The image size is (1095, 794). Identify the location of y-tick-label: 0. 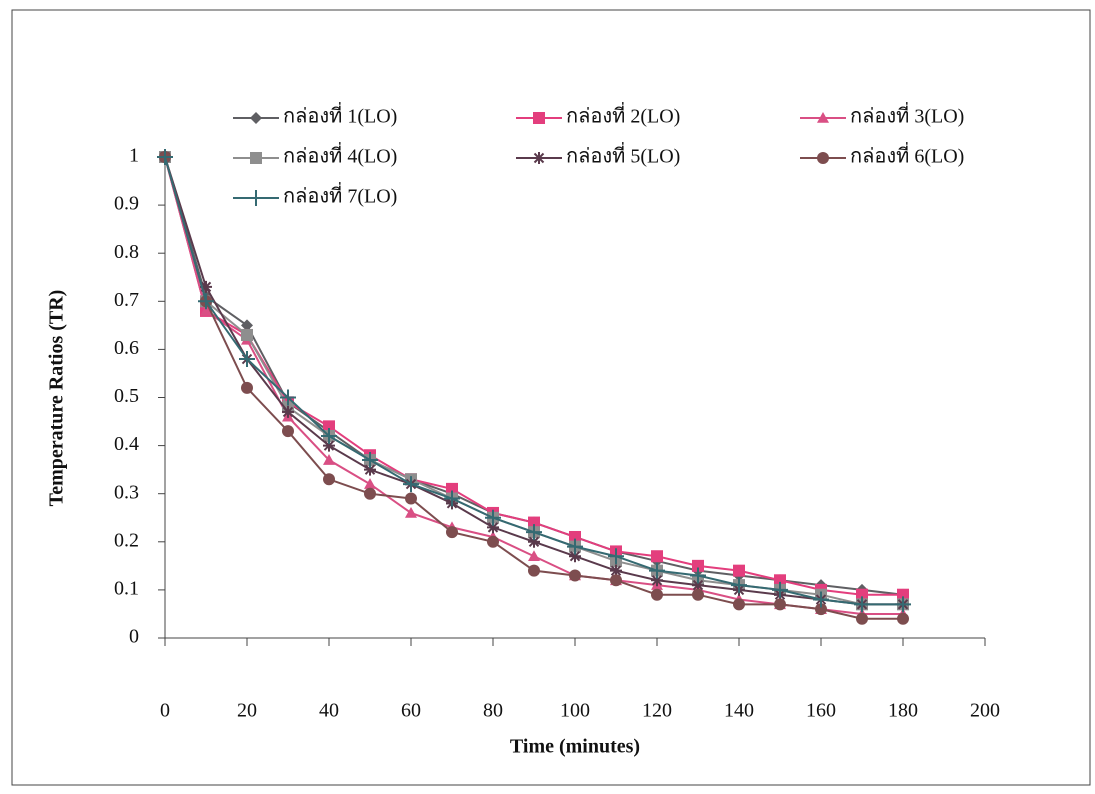
(134, 637).